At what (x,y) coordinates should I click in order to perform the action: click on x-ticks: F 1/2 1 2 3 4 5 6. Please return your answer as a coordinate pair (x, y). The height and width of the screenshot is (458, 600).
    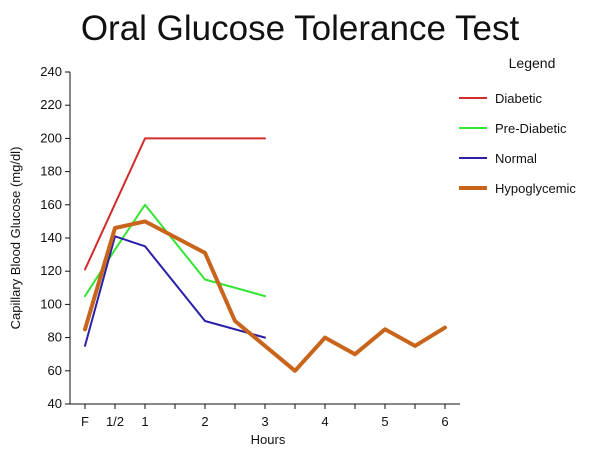
    Looking at the image, I should click on (265, 416).